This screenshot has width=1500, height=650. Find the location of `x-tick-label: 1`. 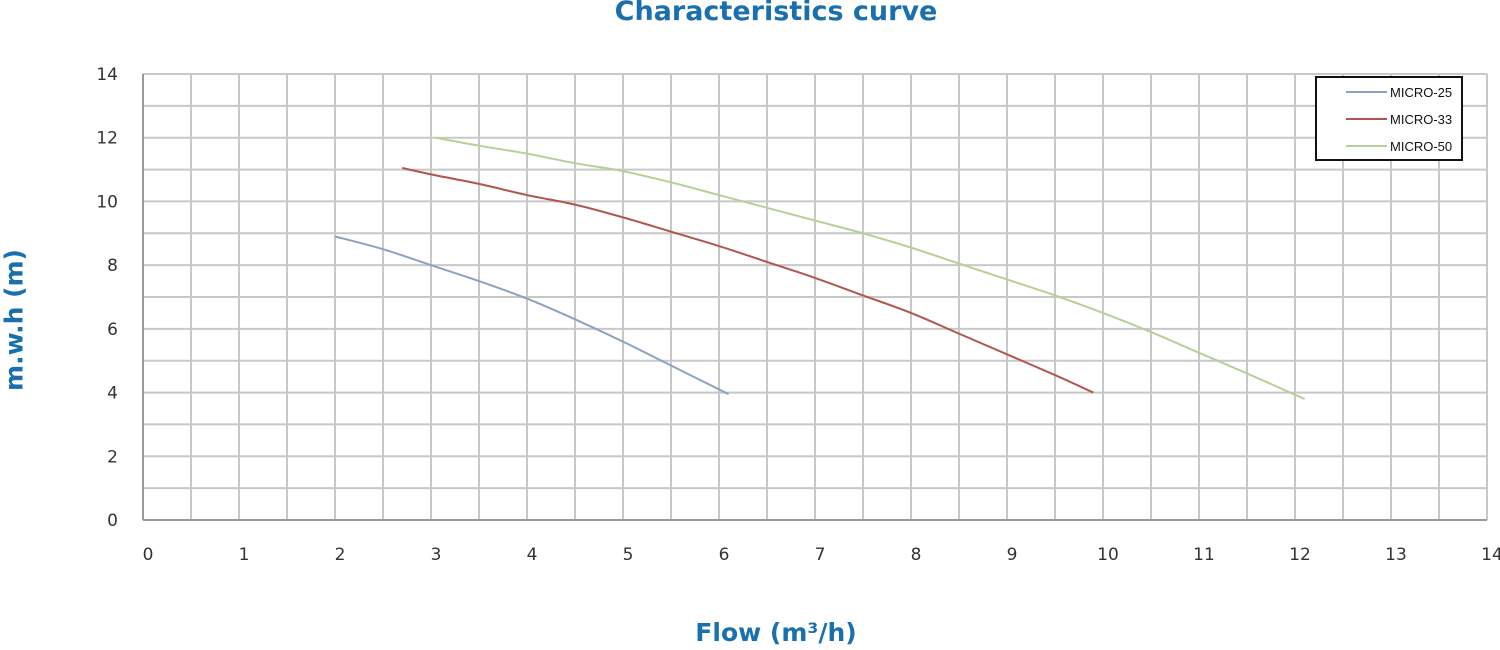

x-tick-label: 1 is located at coordinates (244, 555).